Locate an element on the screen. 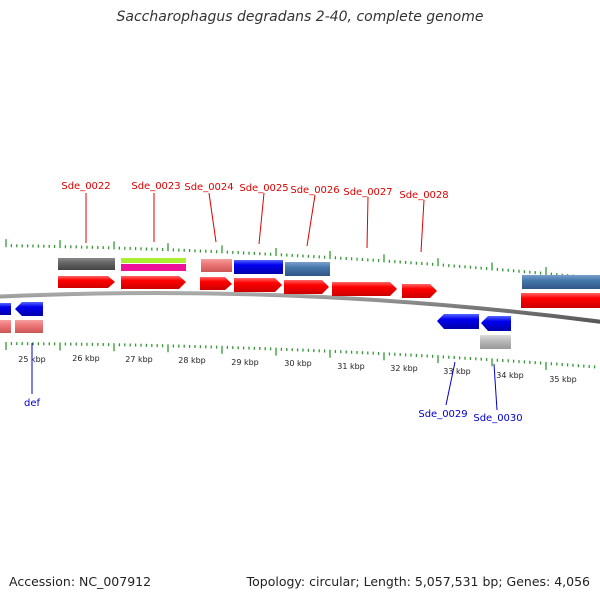  forward-feature-track is located at coordinates (329, 273).